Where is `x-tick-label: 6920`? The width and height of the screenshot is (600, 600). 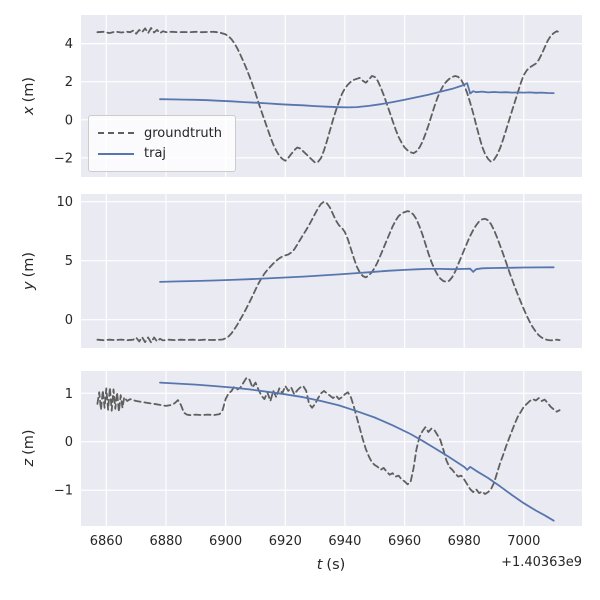
x-tick-label: 6920 is located at coordinates (285, 541).